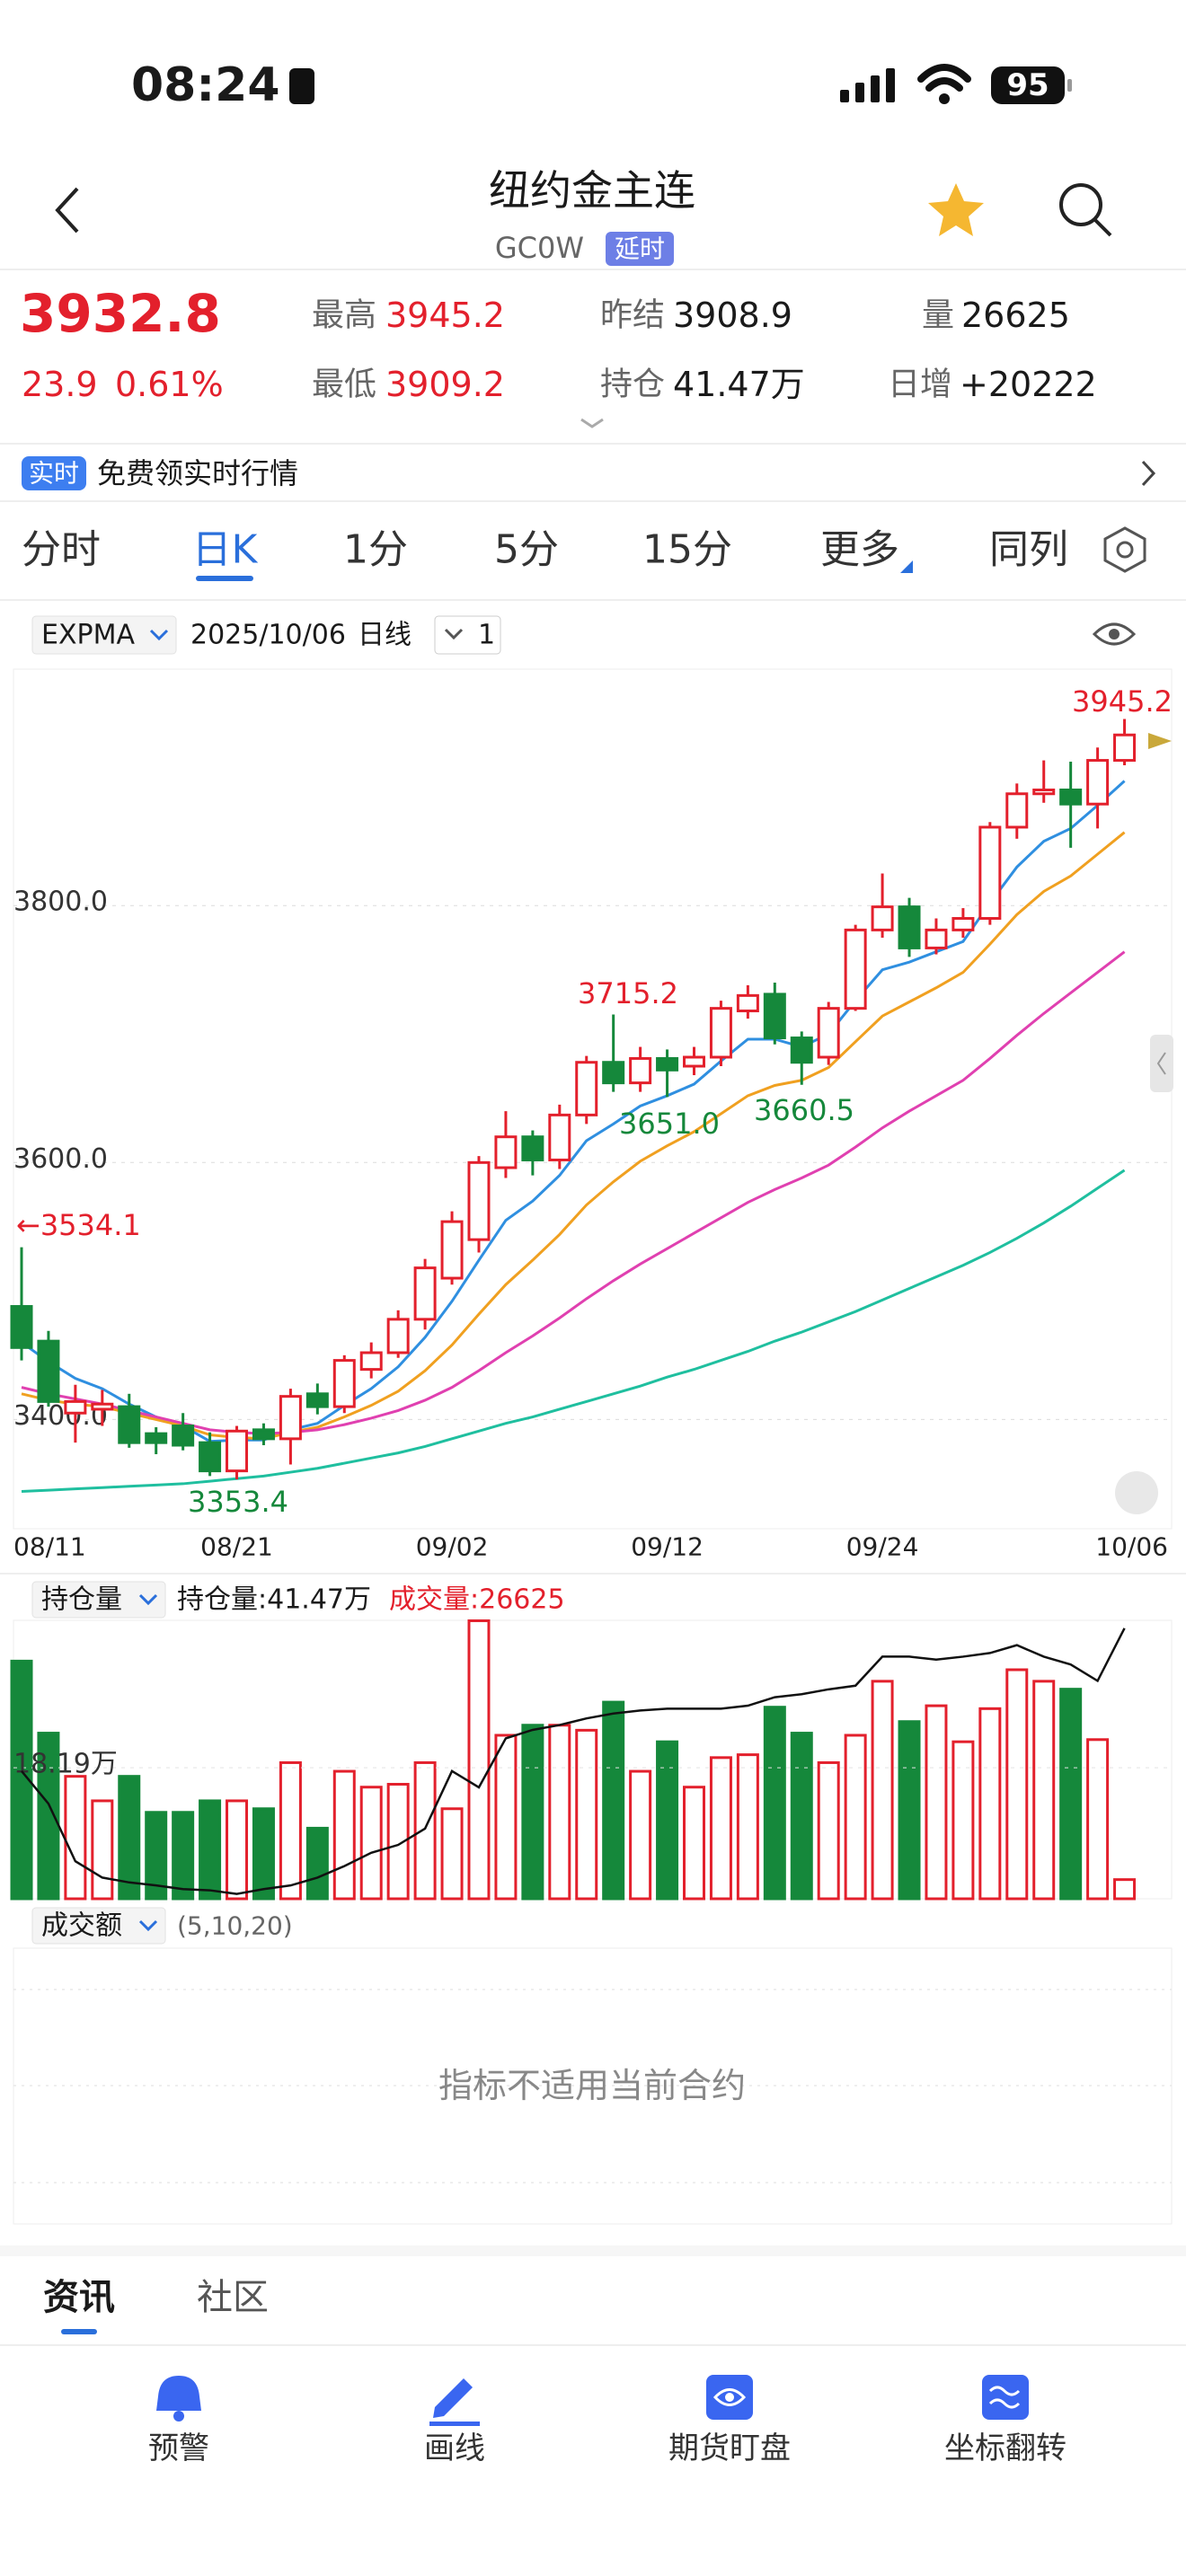 Image resolution: width=1186 pixels, height=2576 pixels. Describe the element at coordinates (235, 1926) in the screenshot. I see `params: (5,10,20)` at that location.